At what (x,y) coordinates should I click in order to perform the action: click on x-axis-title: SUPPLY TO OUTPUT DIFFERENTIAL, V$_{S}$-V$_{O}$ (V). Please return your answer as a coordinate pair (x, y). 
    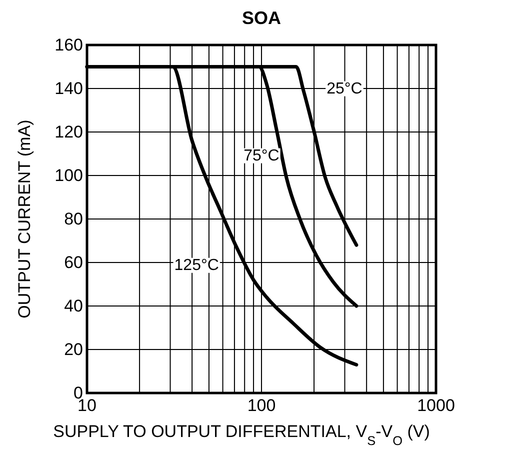
    Looking at the image, I should click on (241, 435).